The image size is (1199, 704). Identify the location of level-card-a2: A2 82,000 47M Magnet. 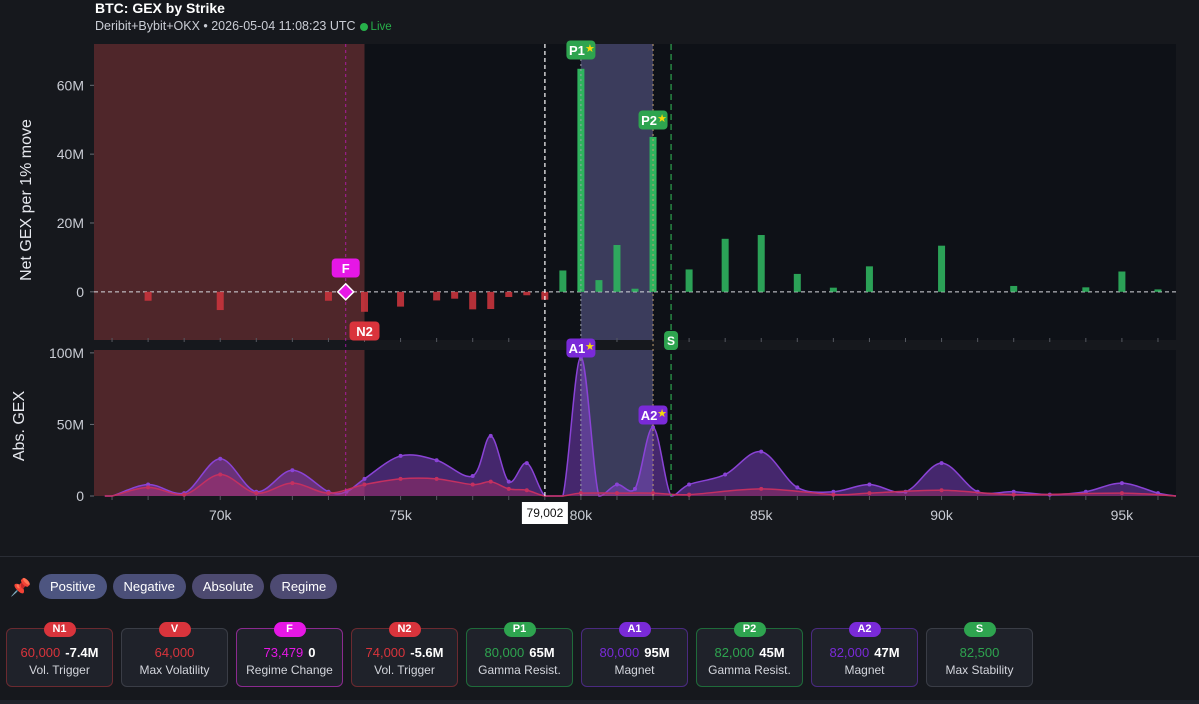
(864, 654).